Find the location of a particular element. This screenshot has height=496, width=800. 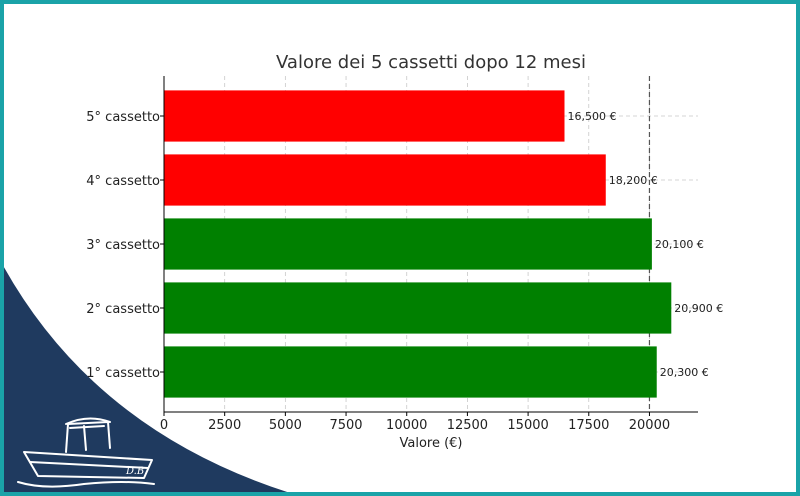

bar-value-label: 20,900 € is located at coordinates (698, 308).